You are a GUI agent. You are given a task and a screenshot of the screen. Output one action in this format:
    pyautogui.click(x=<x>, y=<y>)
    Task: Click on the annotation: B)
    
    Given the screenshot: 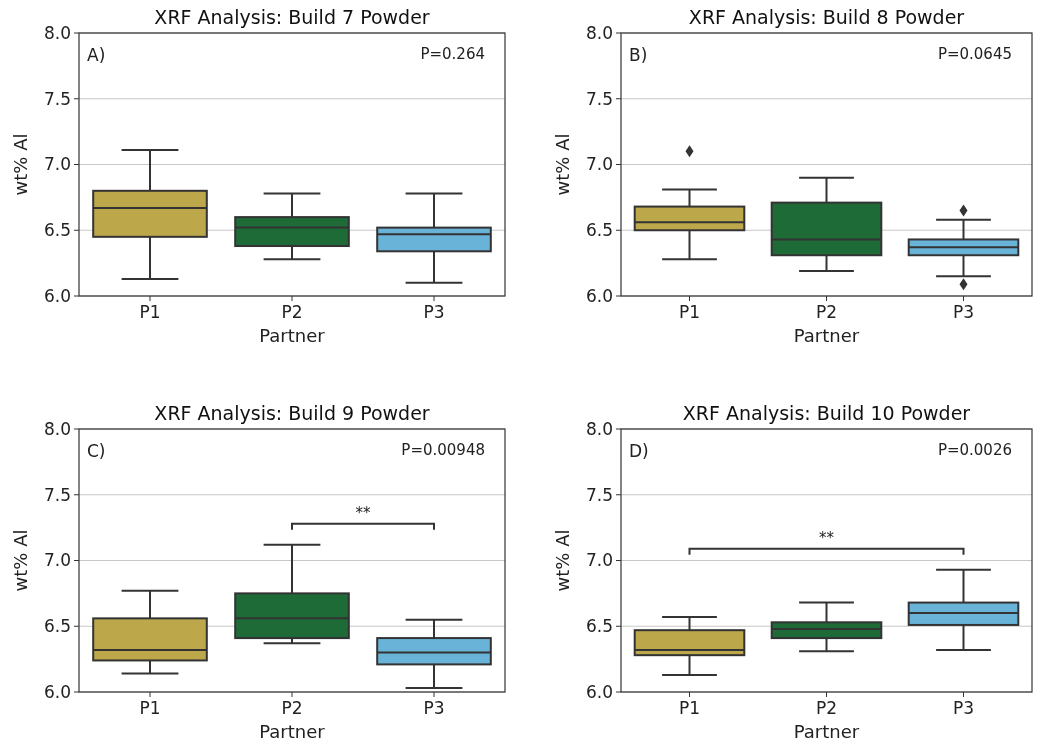 What is the action you would take?
    pyautogui.click(x=638, y=55)
    